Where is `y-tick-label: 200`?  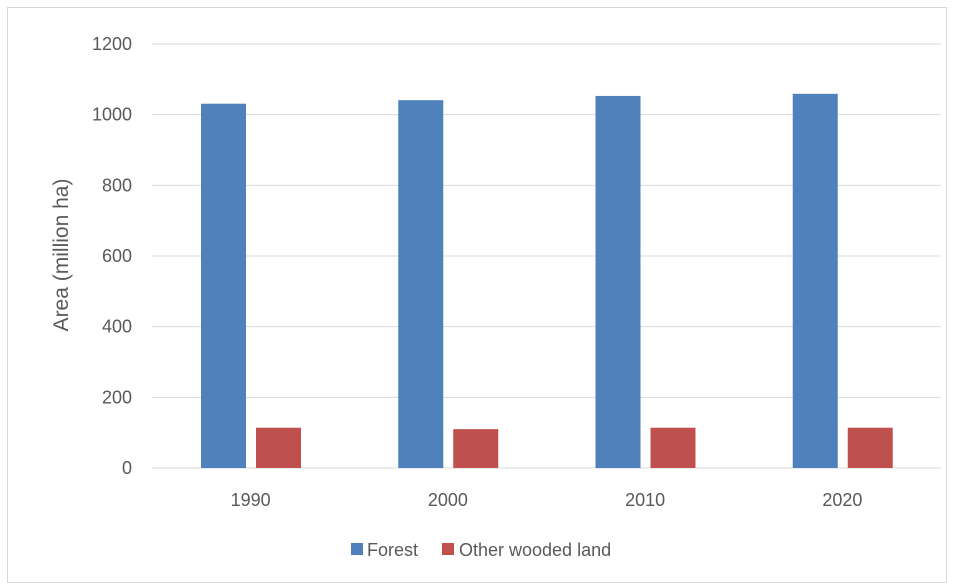
y-tick-label: 200 is located at coordinates (117, 397).